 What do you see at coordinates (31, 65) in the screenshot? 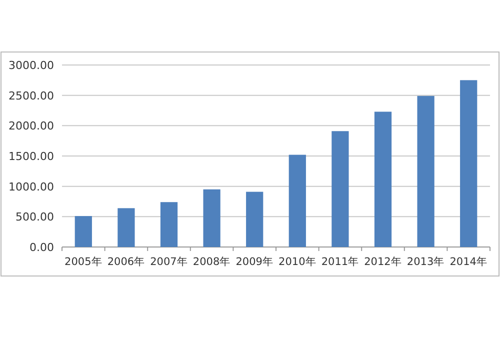
I see `y-tick-label: 3000.00` at bounding box center [31, 65].